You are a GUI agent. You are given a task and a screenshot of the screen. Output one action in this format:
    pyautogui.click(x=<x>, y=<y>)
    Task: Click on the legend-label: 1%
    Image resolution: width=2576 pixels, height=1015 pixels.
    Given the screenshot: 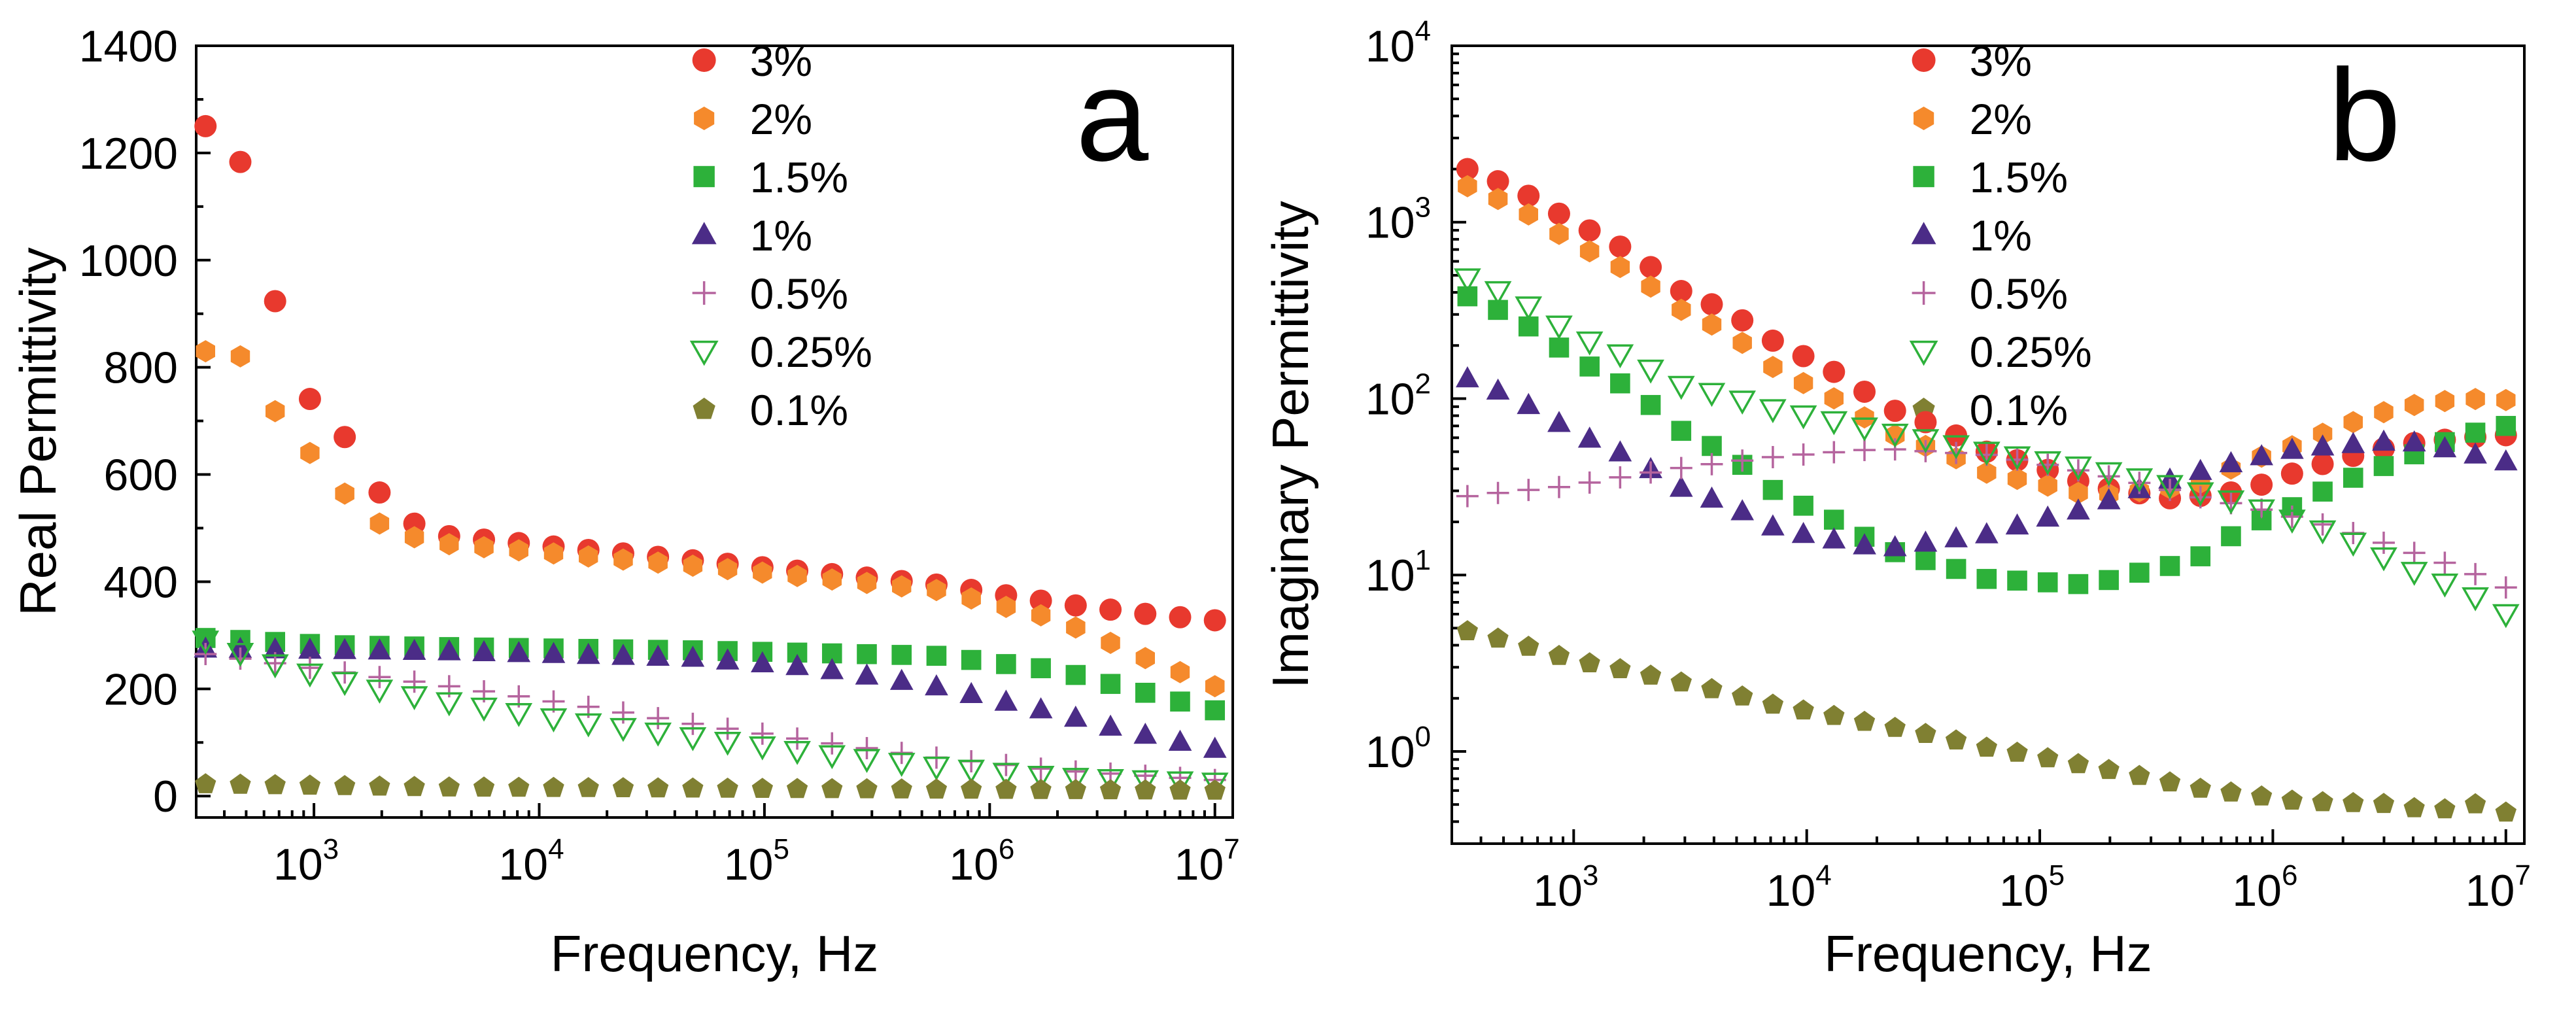 What is the action you would take?
    pyautogui.click(x=781, y=235)
    